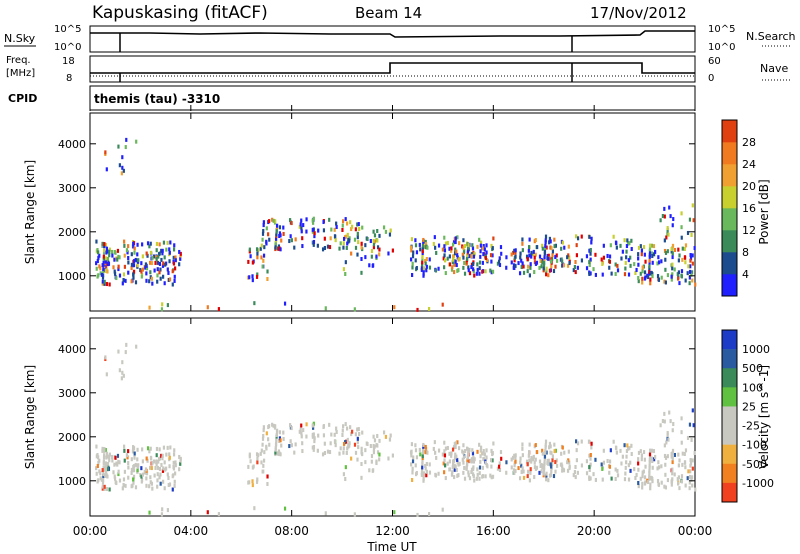  I want to click on freq-label-line2: [MHz], so click(20, 73).